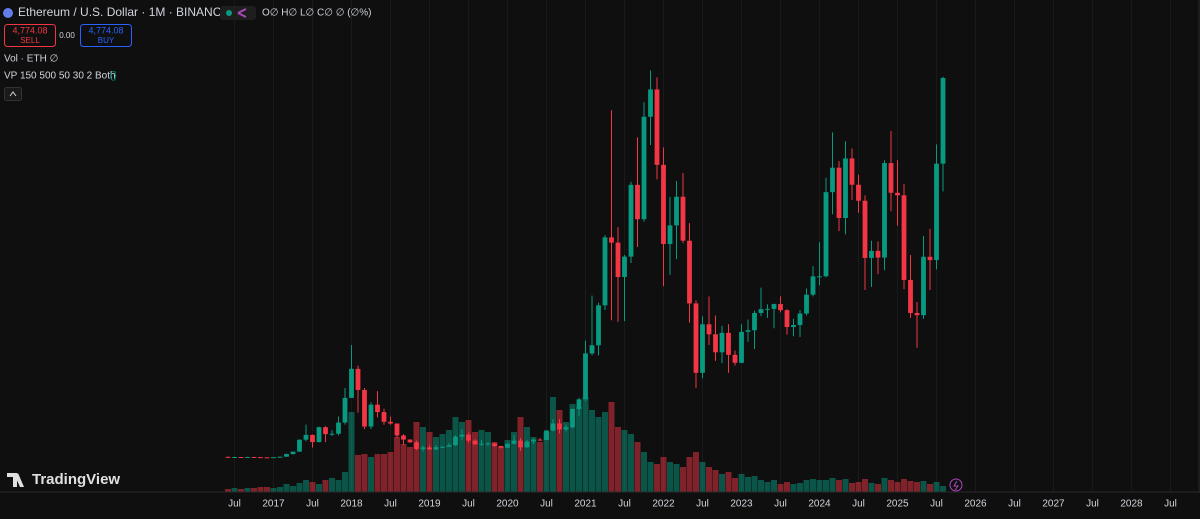 This screenshot has height=519, width=1200. I want to click on collapse-icon, so click(13, 94).